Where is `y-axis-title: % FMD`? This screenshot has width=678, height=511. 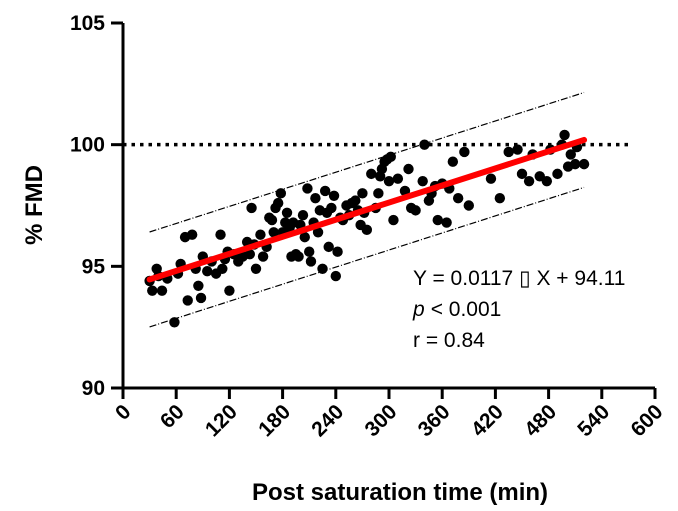 y-axis-title: % FMD is located at coordinates (34, 205).